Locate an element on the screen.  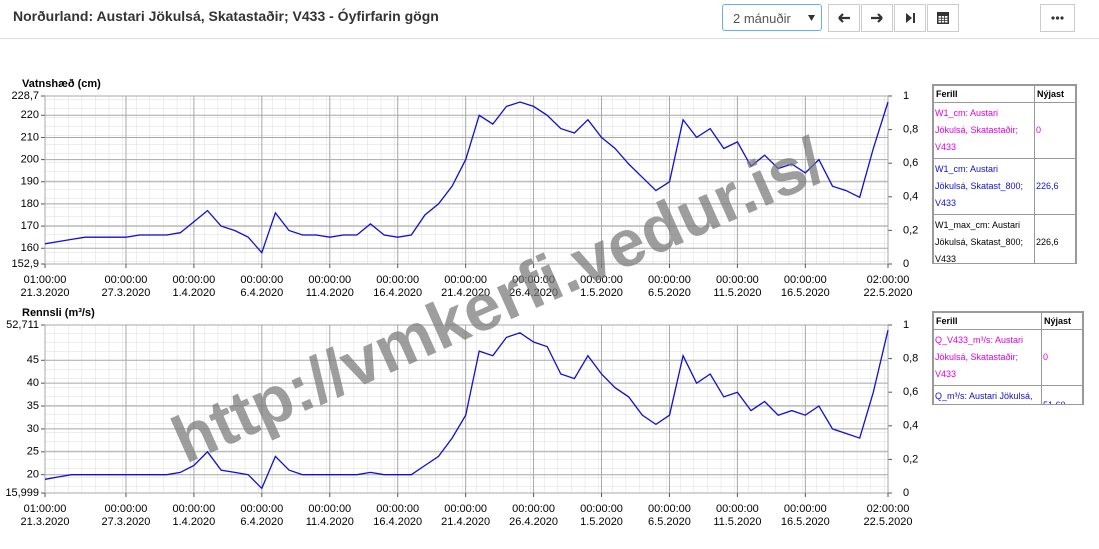
x-tick-date: 26.4.2020 is located at coordinates (533, 293).